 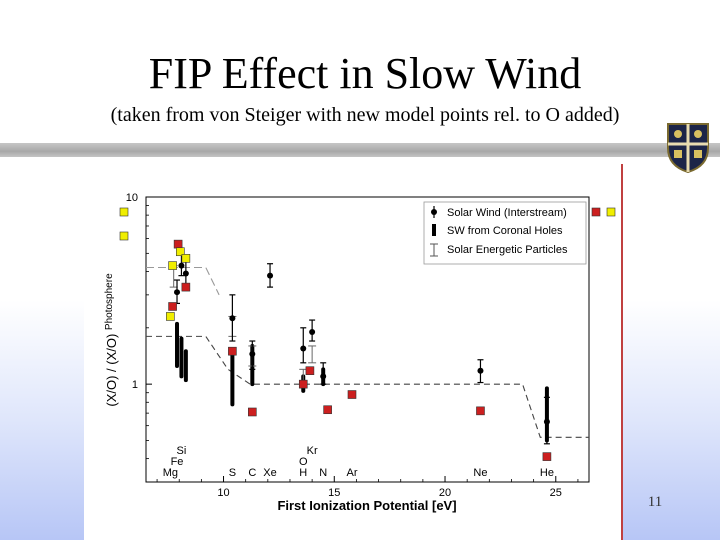 I want to click on element-label: S, so click(x=232, y=473).